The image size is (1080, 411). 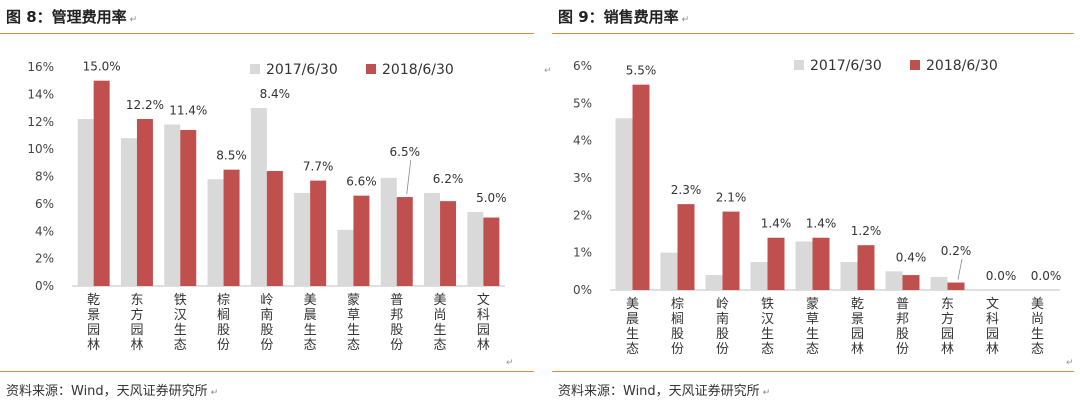 What do you see at coordinates (231, 156) in the screenshot?
I see `data-label: 8.5%` at bounding box center [231, 156].